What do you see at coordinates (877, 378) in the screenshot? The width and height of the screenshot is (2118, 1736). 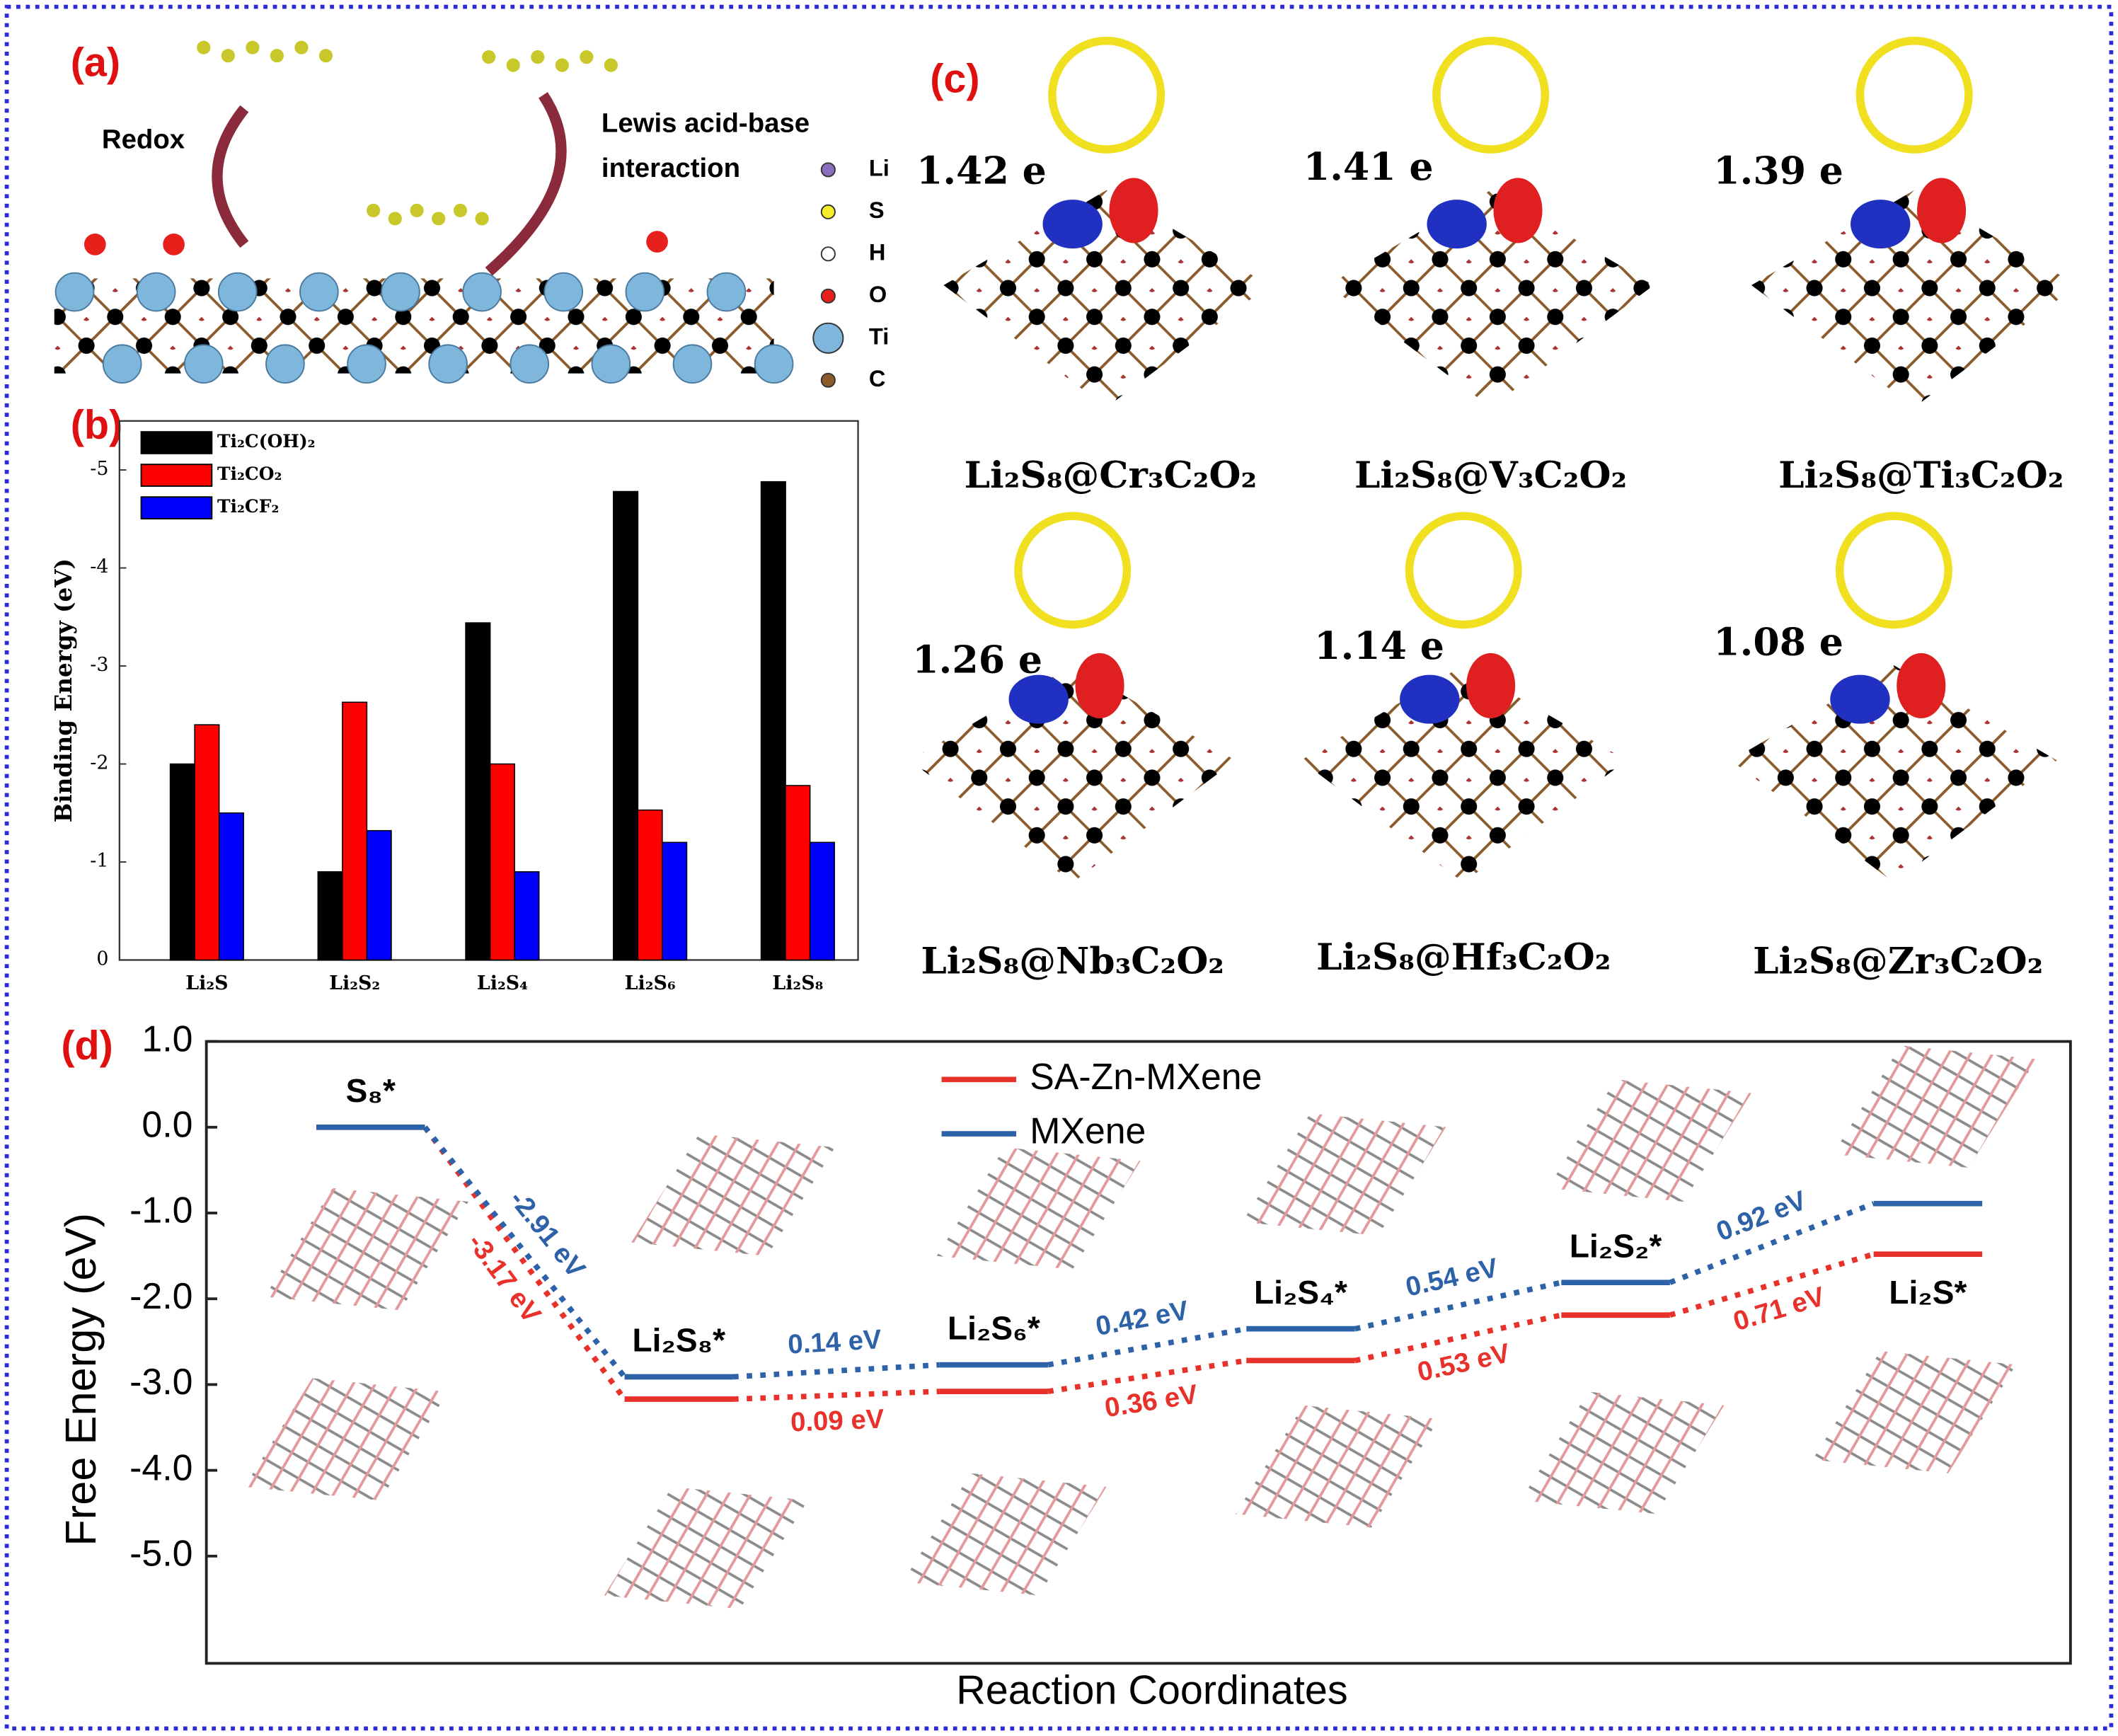 I see `legend-label: C` at bounding box center [877, 378].